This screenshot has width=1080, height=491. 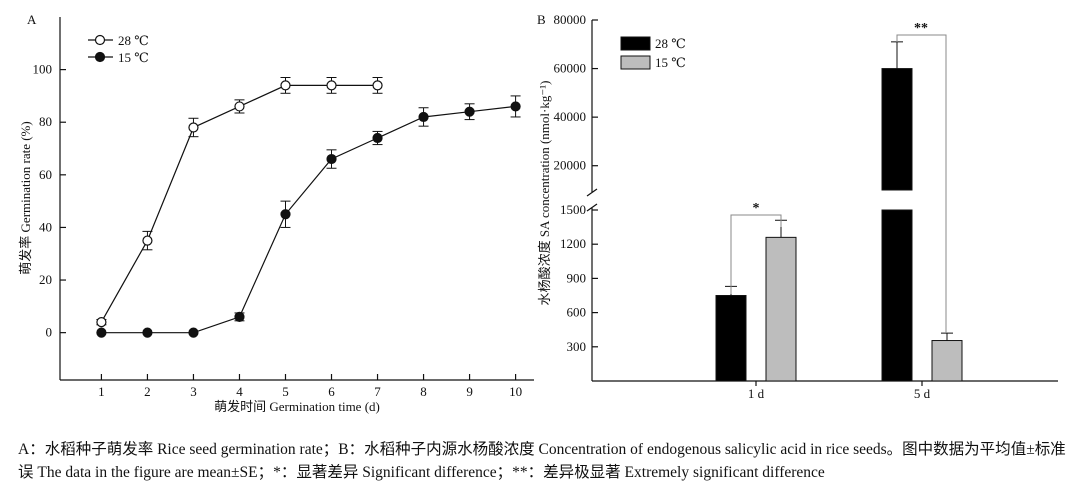 I want to click on b-xtick-label-0: 1 d, so click(x=756, y=393).